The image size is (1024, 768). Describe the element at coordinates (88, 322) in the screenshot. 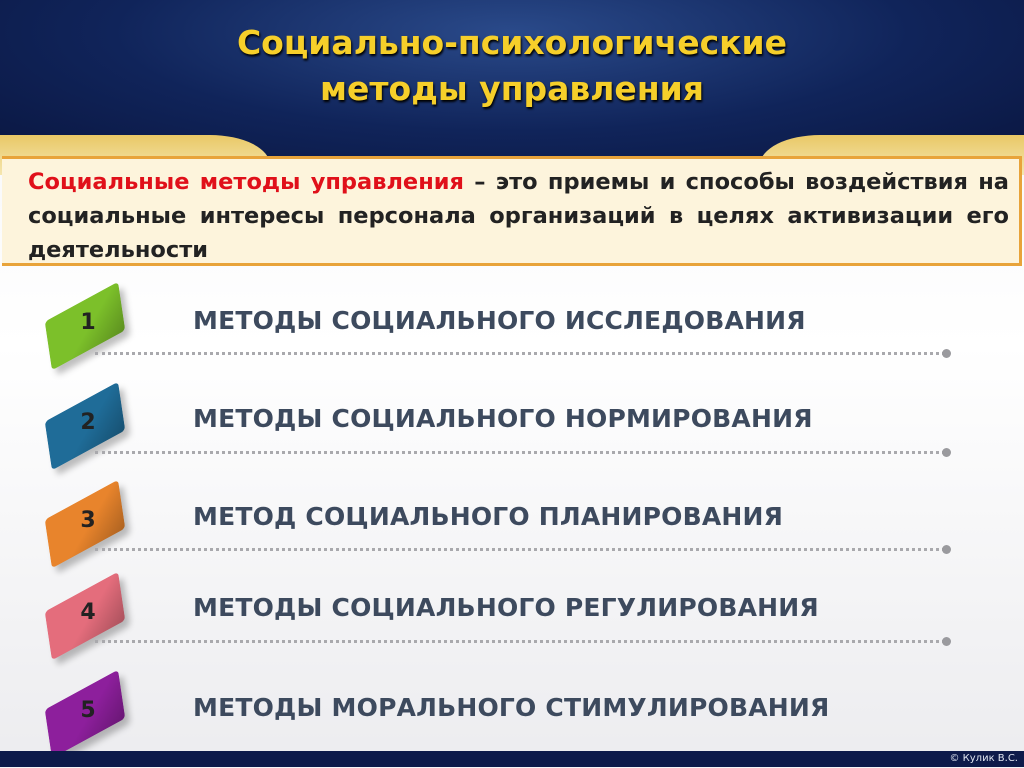

I see `item-number: 1` at that location.